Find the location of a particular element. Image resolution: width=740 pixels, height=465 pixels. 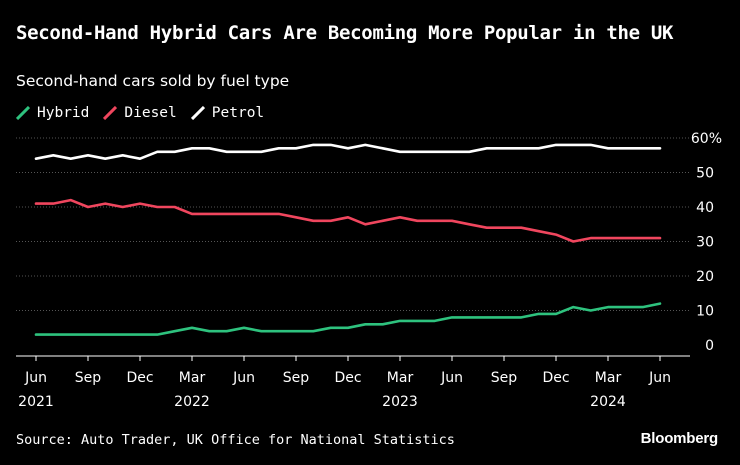

legend-swatch-petrol is located at coordinates (197, 113).